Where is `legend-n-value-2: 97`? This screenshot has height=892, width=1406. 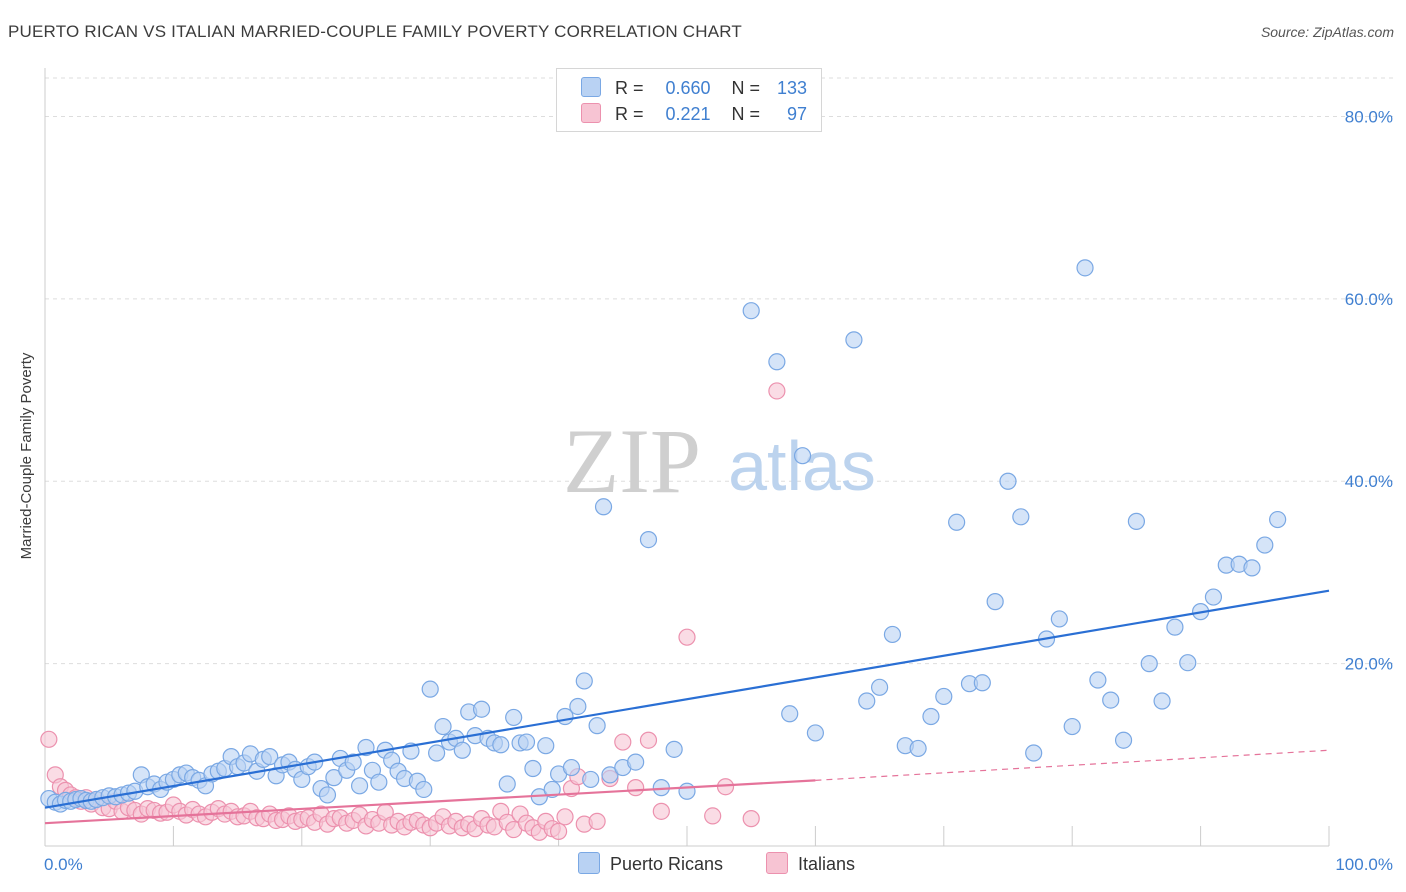 legend-n-value-2: 97 is located at coordinates (797, 114).